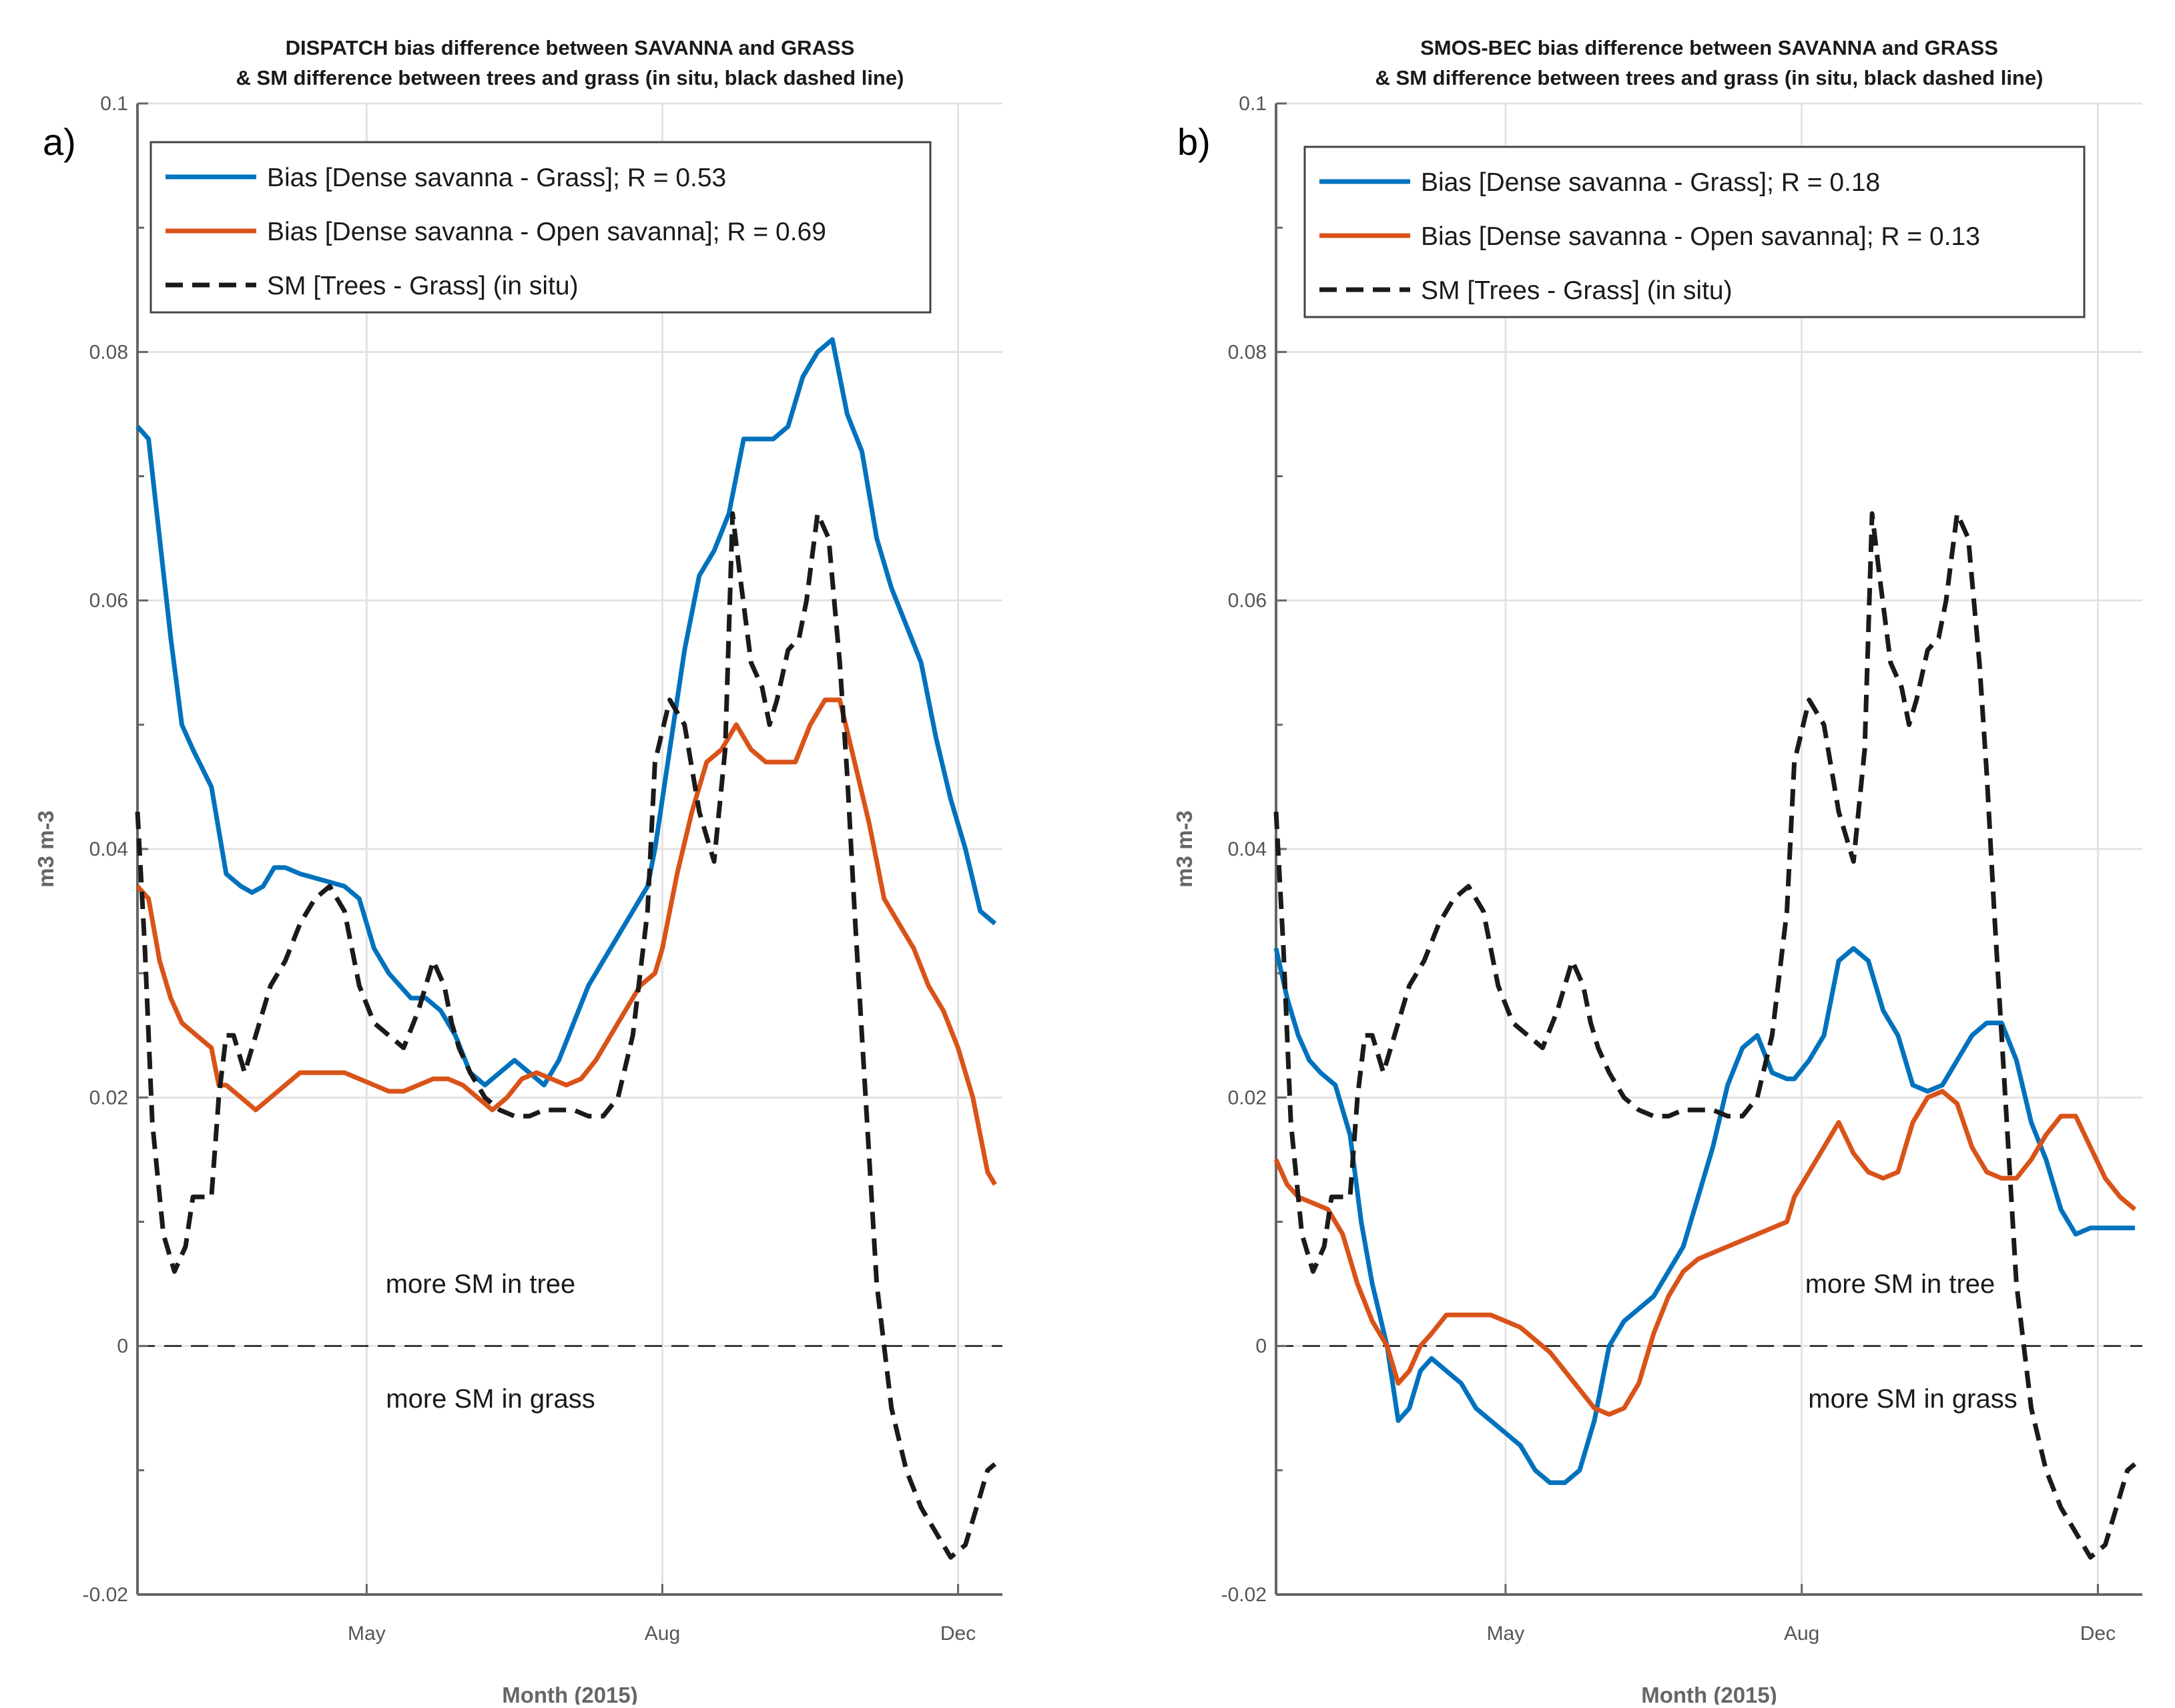 This screenshot has height=1708, width=2175. Describe the element at coordinates (1651, 183) in the screenshot. I see `legend-entry: Bias [Dense savanna - Grass]; R = 0.18` at that location.